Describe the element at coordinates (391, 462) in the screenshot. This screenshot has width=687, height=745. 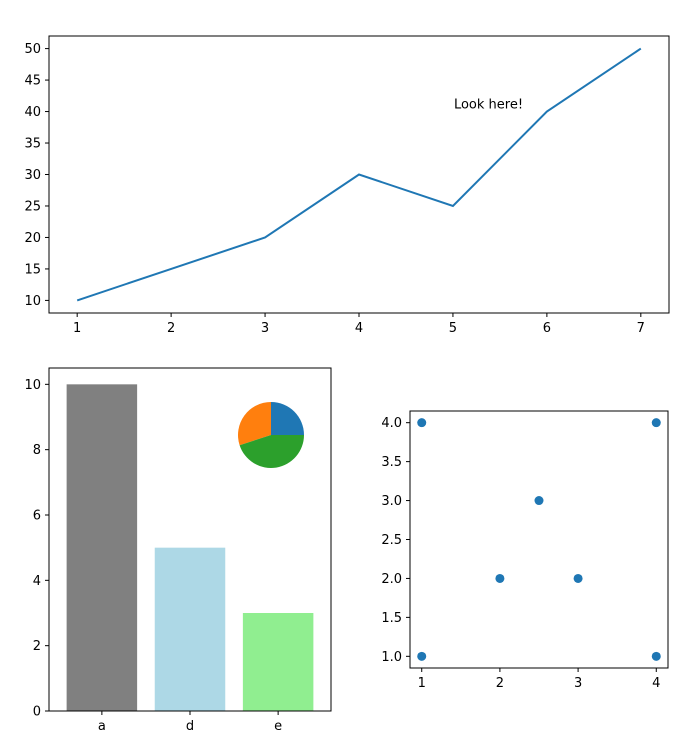
I see `y-tick-label: 3.5` at that location.